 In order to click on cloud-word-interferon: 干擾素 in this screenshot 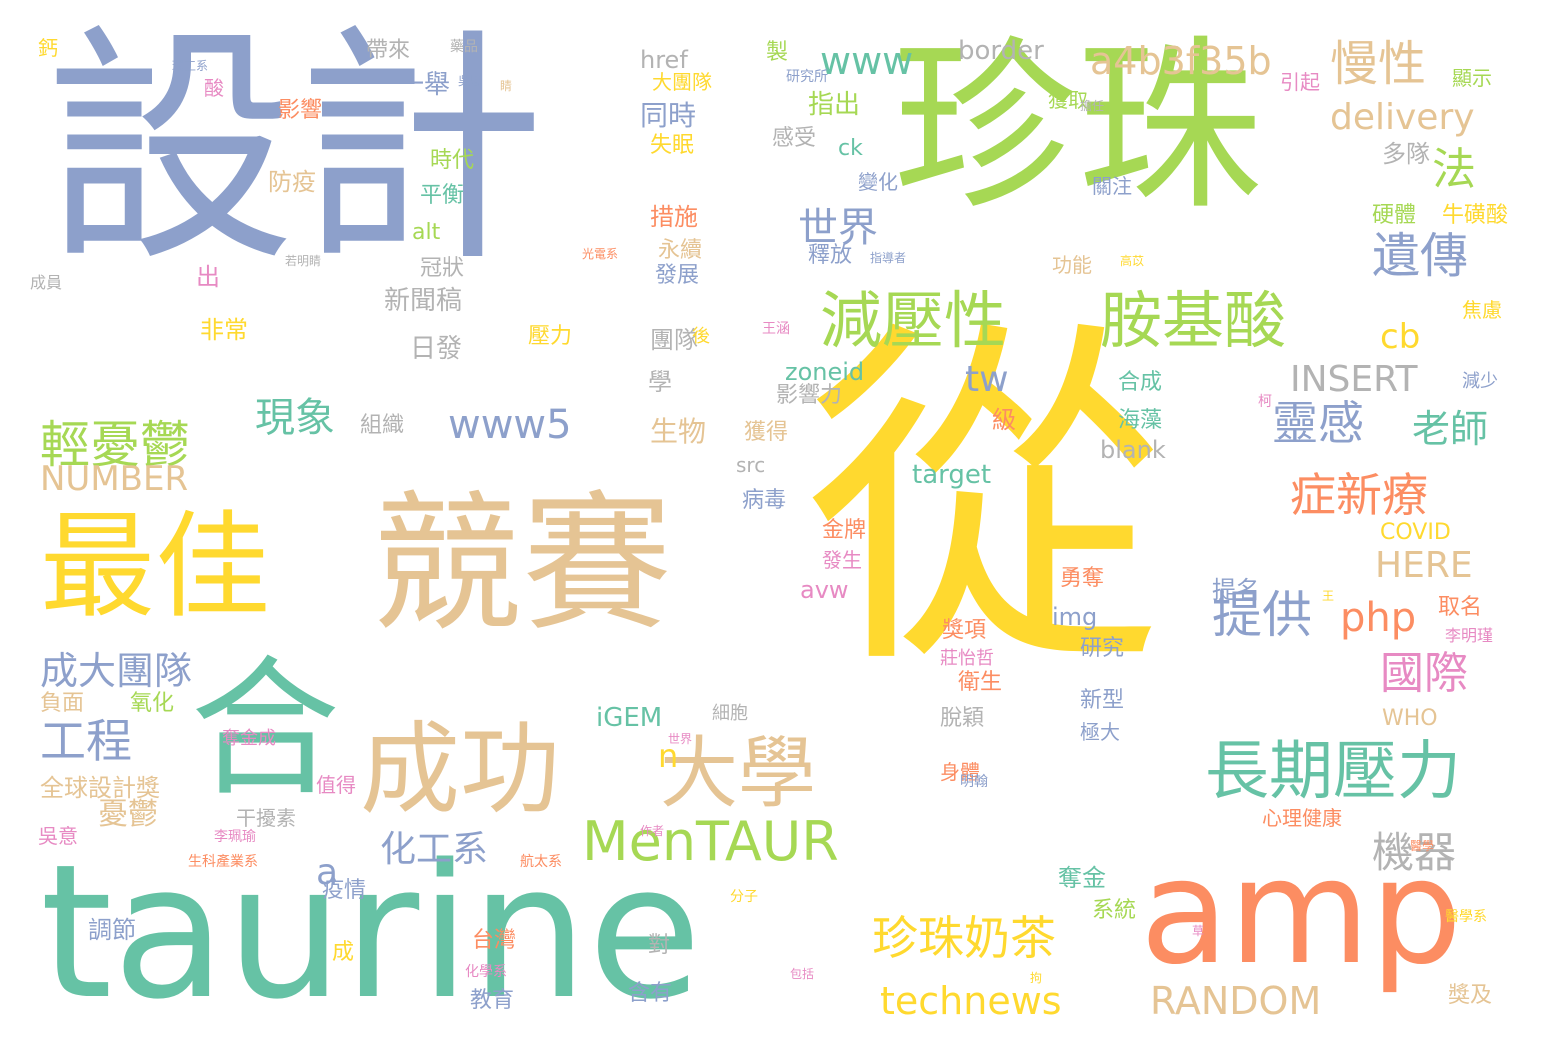, I will do `click(266, 818)`.